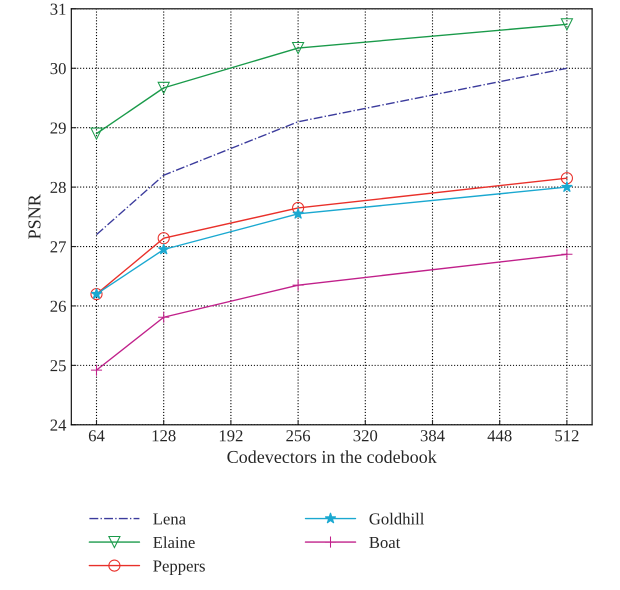 This screenshot has width=620, height=590. What do you see at coordinates (169, 519) in the screenshot?
I see `legend-label: Lena` at bounding box center [169, 519].